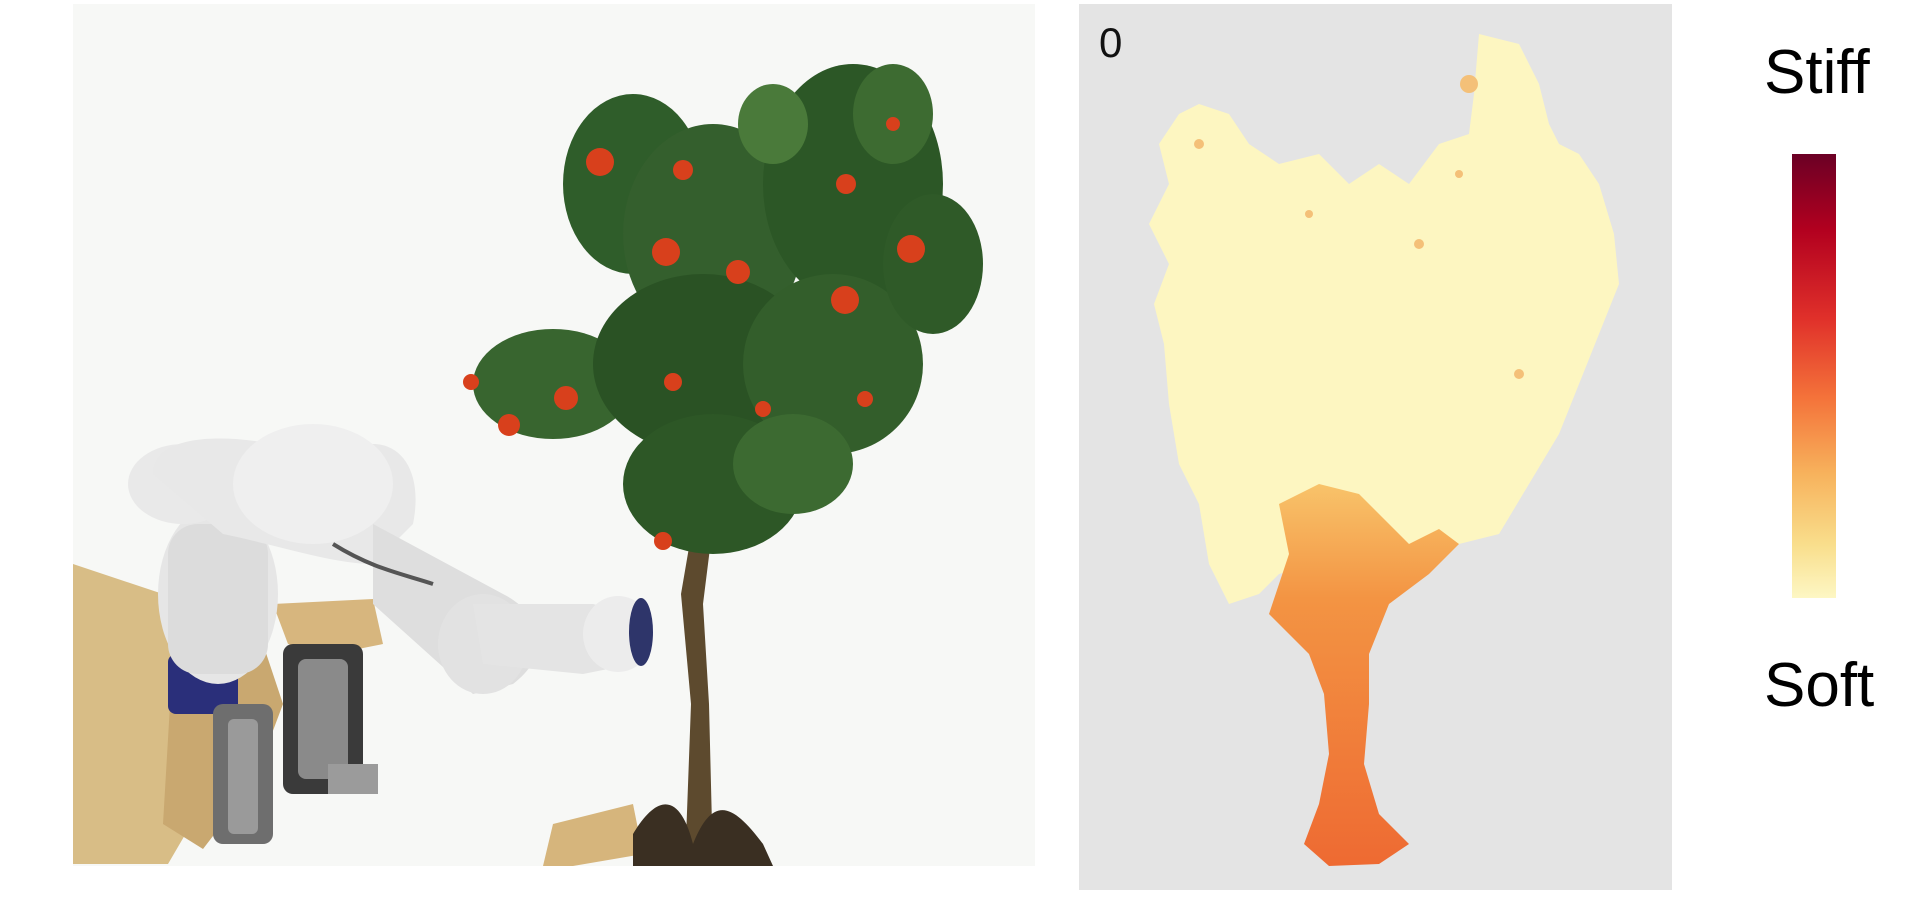 The image size is (1920, 900). I want to click on orange-fruits, so click(694, 333).